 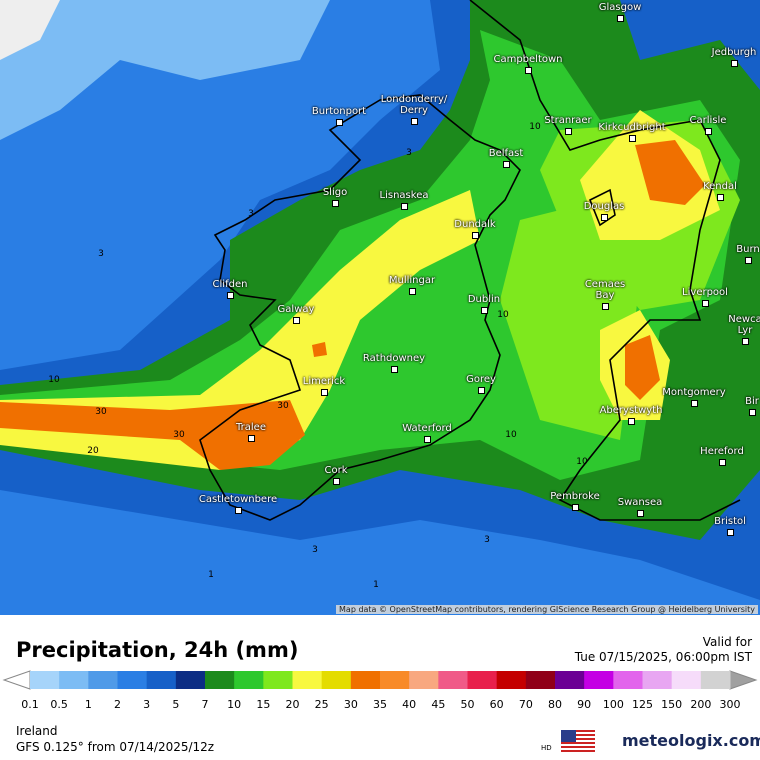 What do you see at coordinates (620, 7) in the screenshot?
I see `city-label: Glasgow` at bounding box center [620, 7].